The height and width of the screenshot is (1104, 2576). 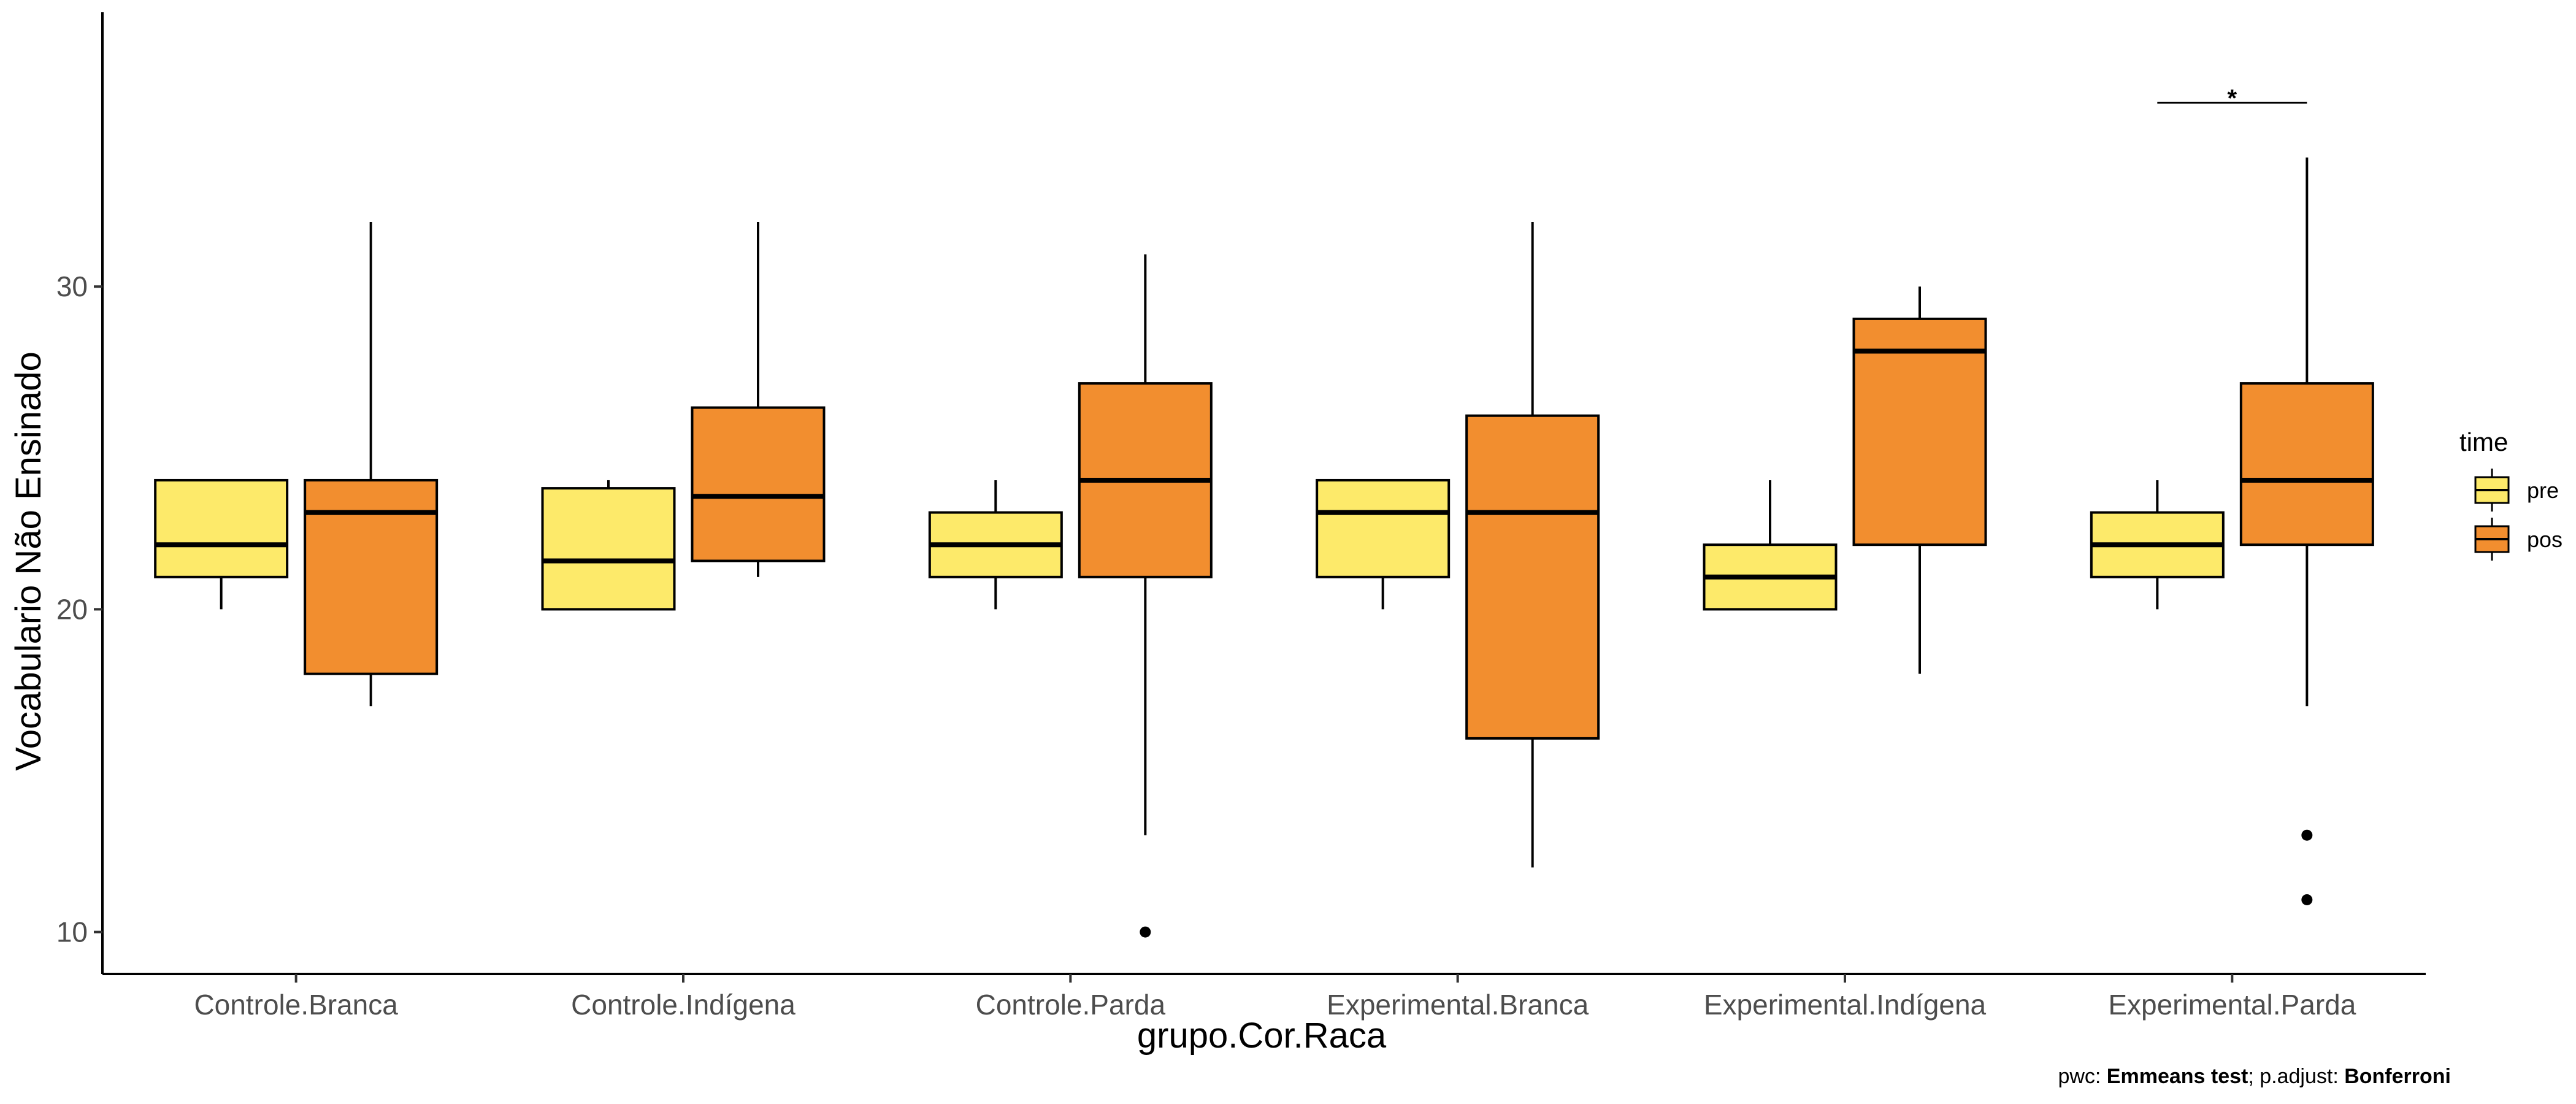 What do you see at coordinates (1458, 1005) in the screenshot?
I see `x-tick-label: Experimental.Branca` at bounding box center [1458, 1005].